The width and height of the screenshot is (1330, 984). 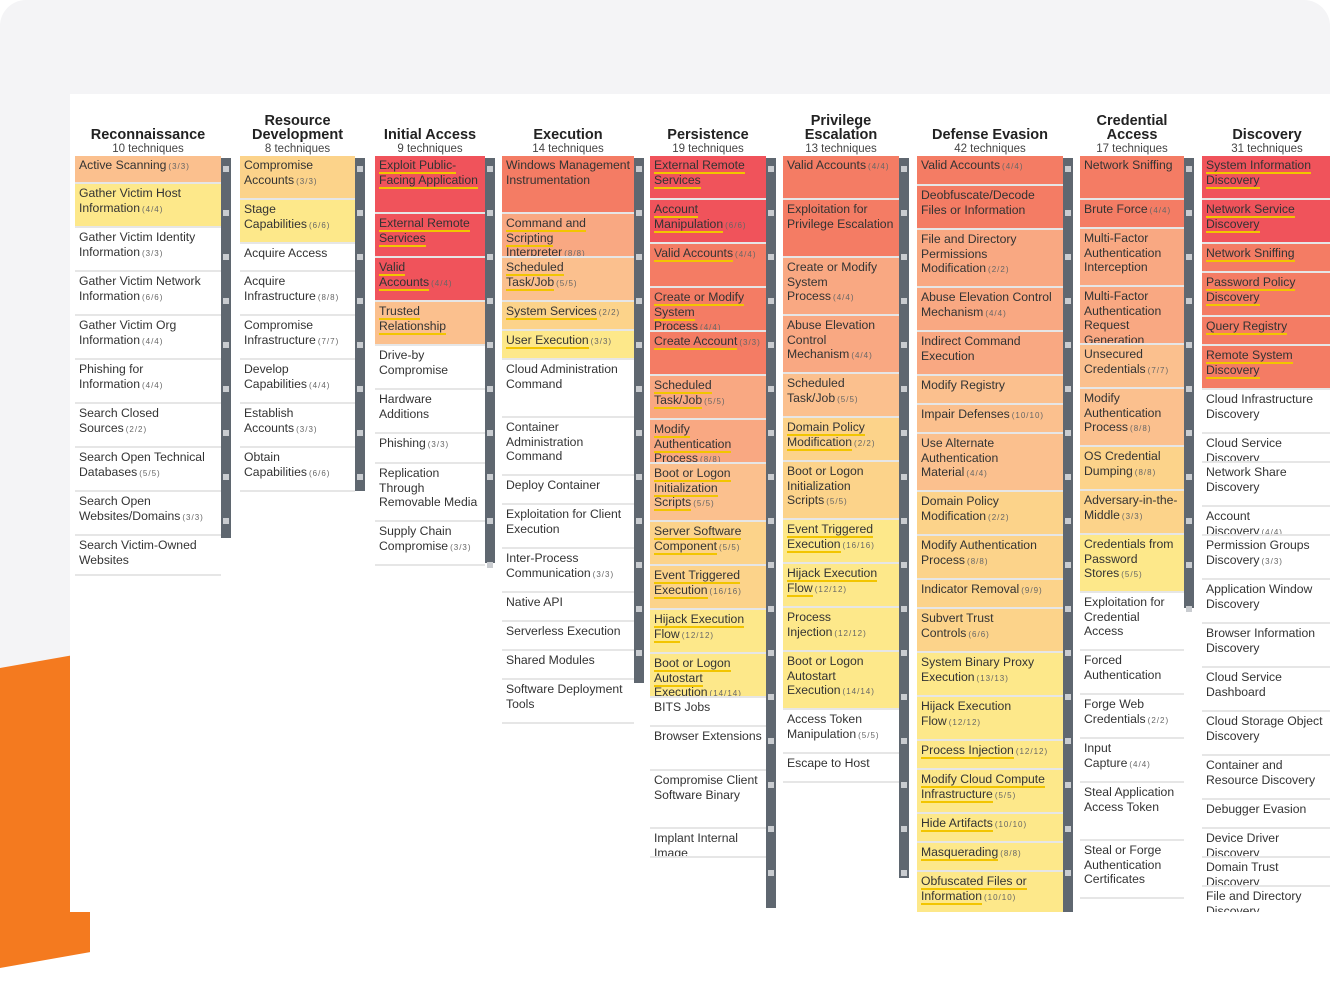 What do you see at coordinates (148, 170) in the screenshot?
I see `technique-cell: Active Scanning (3/3)` at bounding box center [148, 170].